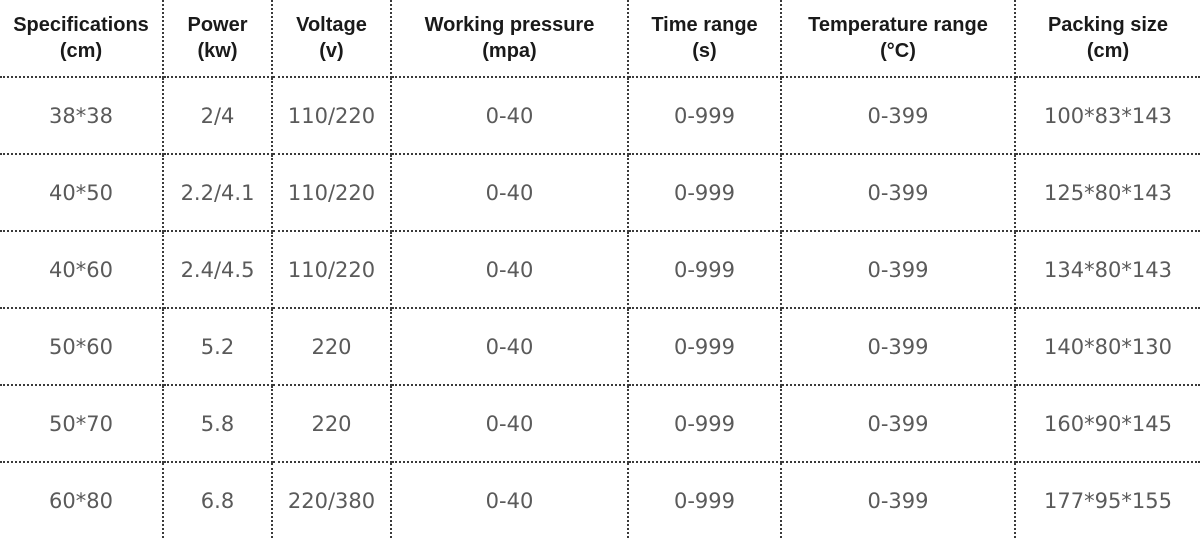 The height and width of the screenshot is (538, 1200). I want to click on cell-specifications: 40*60, so click(82, 270).